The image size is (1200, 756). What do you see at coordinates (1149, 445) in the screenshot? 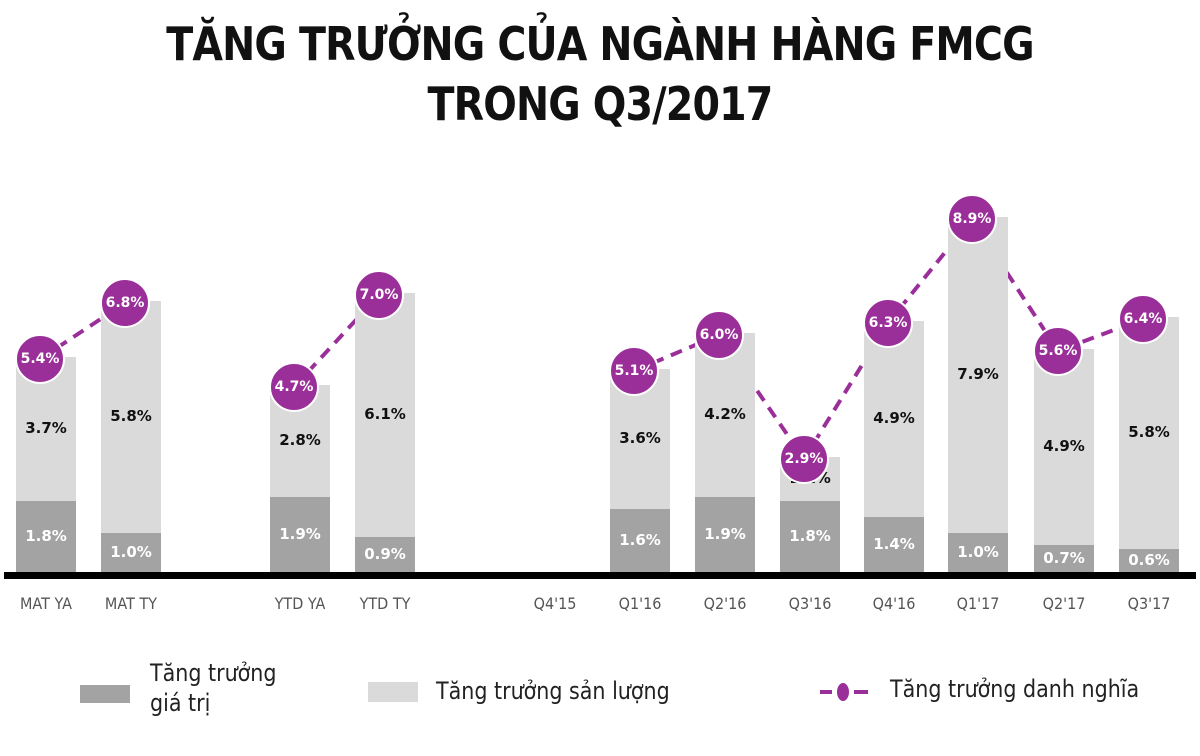
I see `bar-q317` at bounding box center [1149, 445].